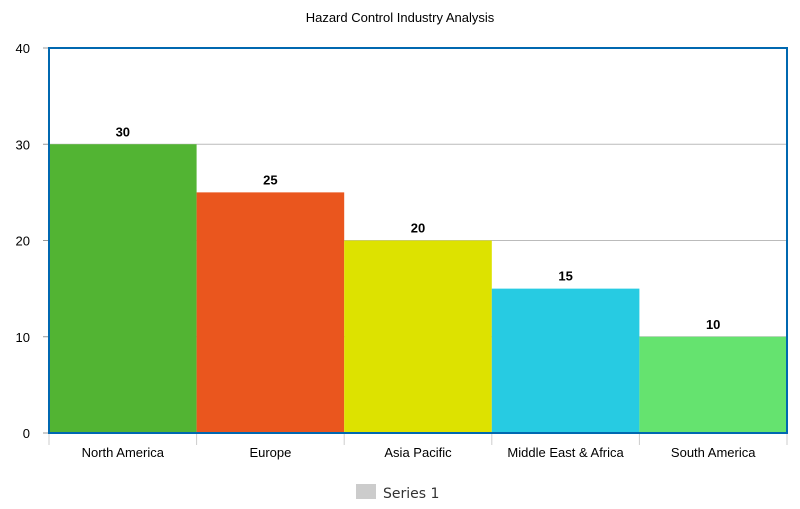  Describe the element at coordinates (713, 324) in the screenshot. I see `data-label: 10` at that location.